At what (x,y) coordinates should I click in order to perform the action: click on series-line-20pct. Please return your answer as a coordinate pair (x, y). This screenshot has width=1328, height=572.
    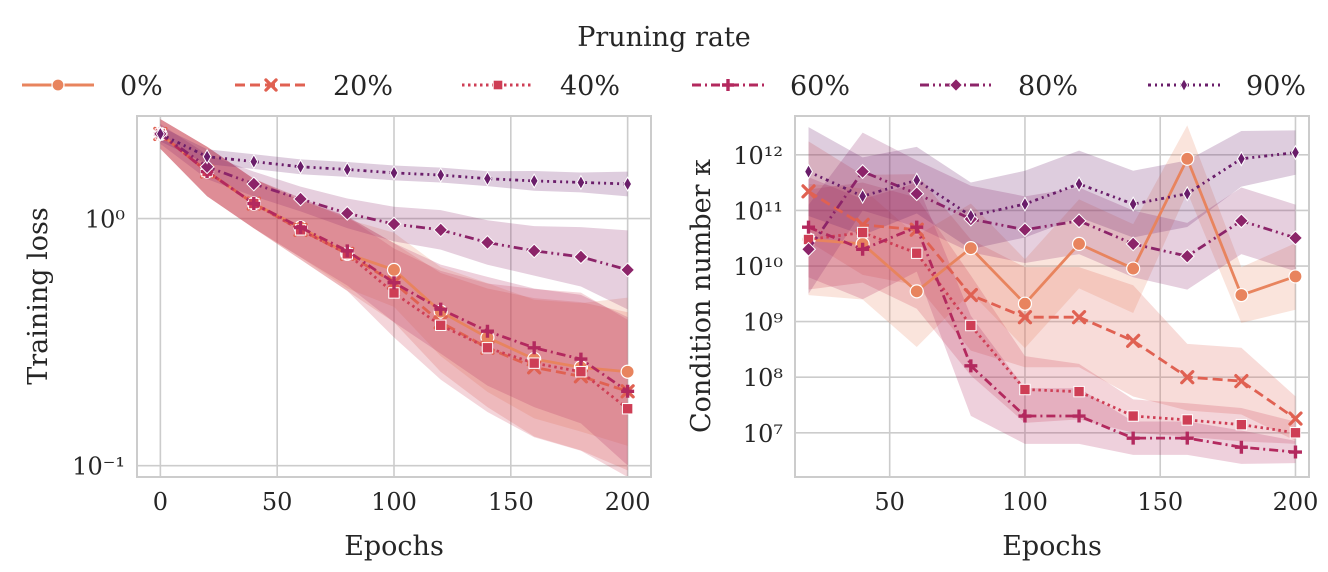
    Looking at the image, I should click on (1052, 305).